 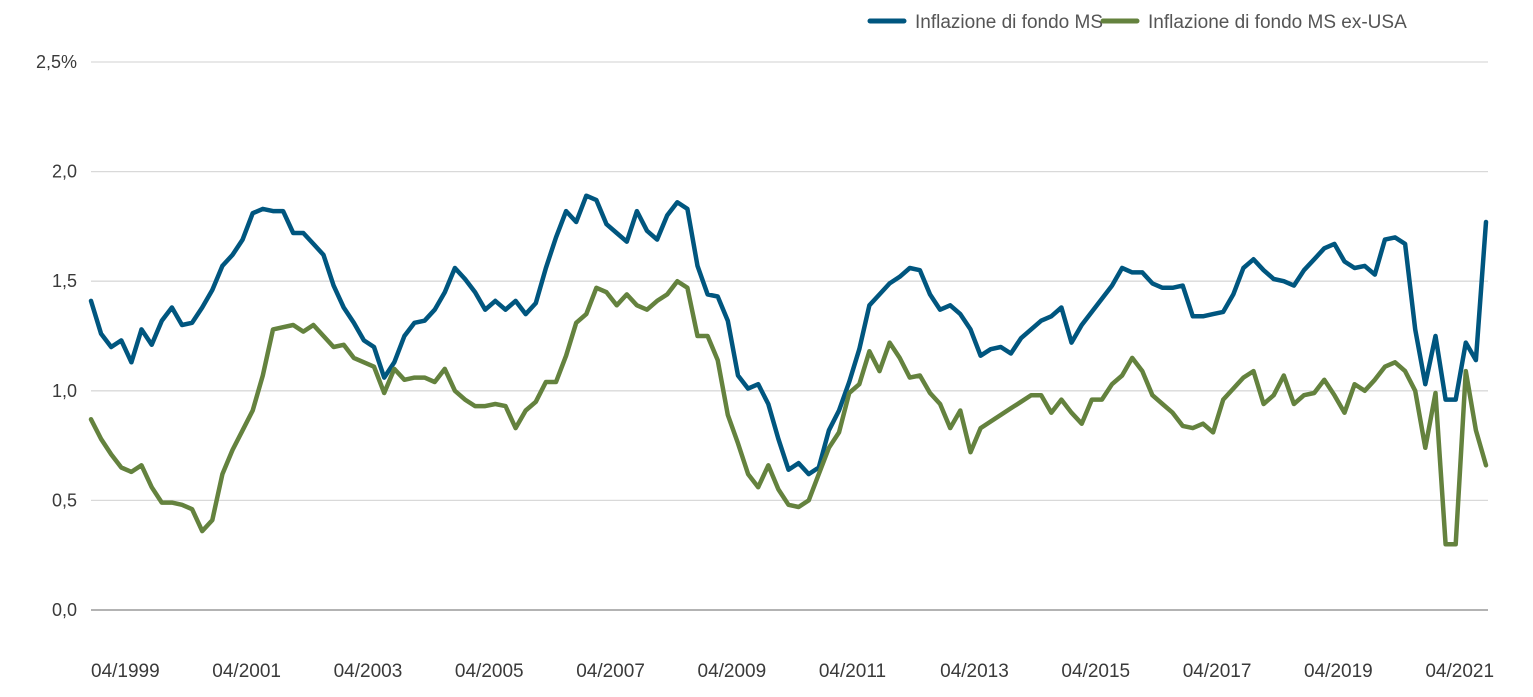 I want to click on legend-item-ms-ex-usa: Inflazione di fondo MS ex-USA, so click(x=1253, y=22).